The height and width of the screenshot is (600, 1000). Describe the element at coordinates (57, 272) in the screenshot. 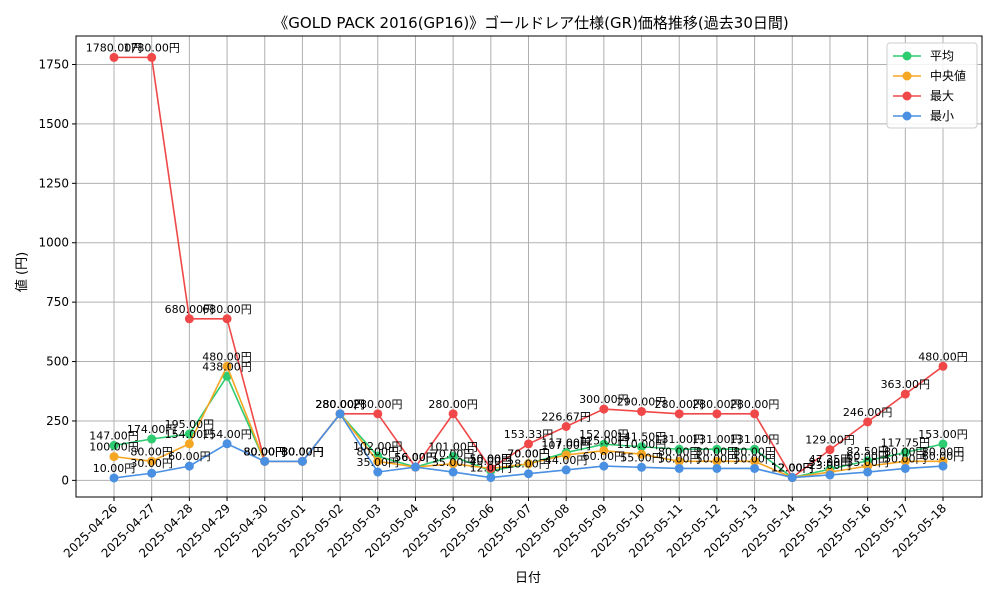

I see `y-tick-labels: 0 250 500 750 1000 1250 1500 1750` at that location.